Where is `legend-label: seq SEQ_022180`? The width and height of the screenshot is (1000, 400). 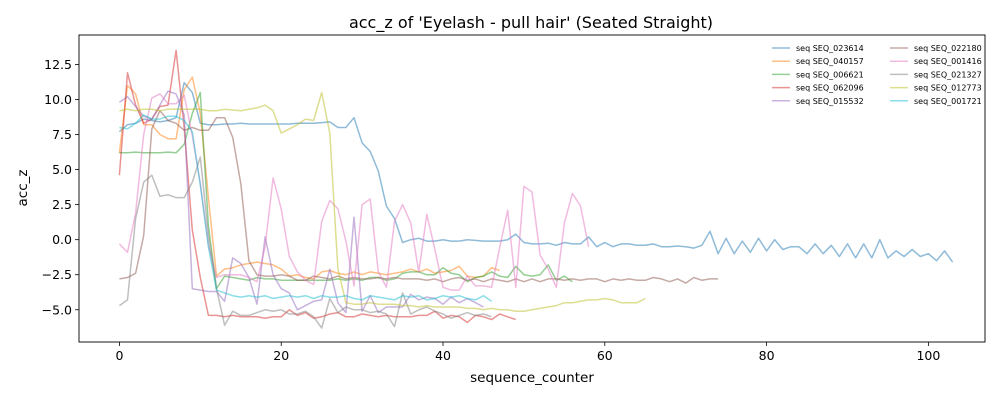
legend-label: seq SEQ_022180 is located at coordinates (948, 48).